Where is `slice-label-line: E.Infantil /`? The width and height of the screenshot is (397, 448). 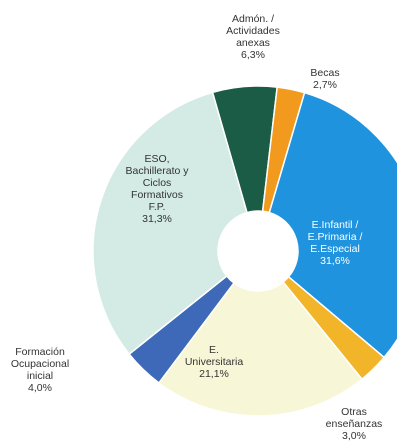
slice-label-line: E.Infantil / is located at coordinates (335, 225).